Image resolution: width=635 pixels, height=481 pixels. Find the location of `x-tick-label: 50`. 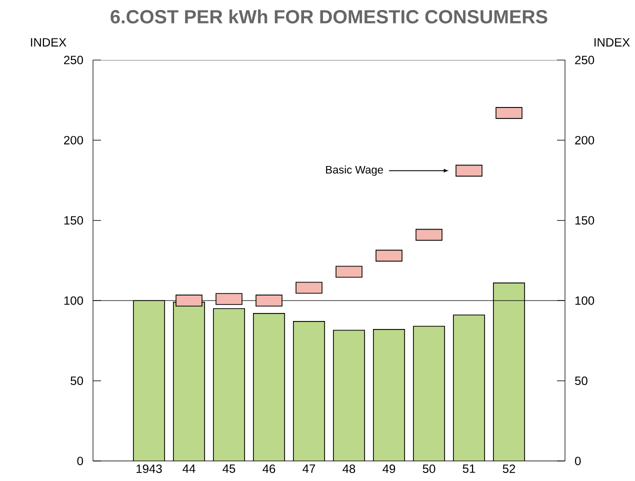

x-tick-label: 50 is located at coordinates (429, 469).